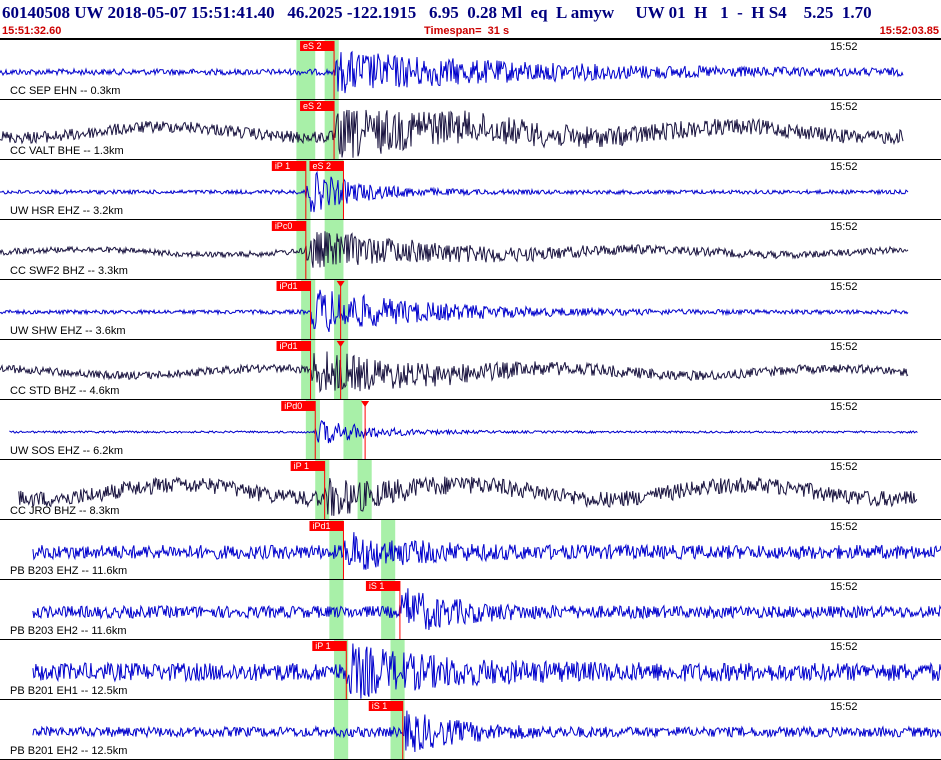 This screenshot has height=760, width=941. What do you see at coordinates (69, 571) in the screenshot?
I see `station-label: PB B203 EHZ -- 11.6km` at bounding box center [69, 571].